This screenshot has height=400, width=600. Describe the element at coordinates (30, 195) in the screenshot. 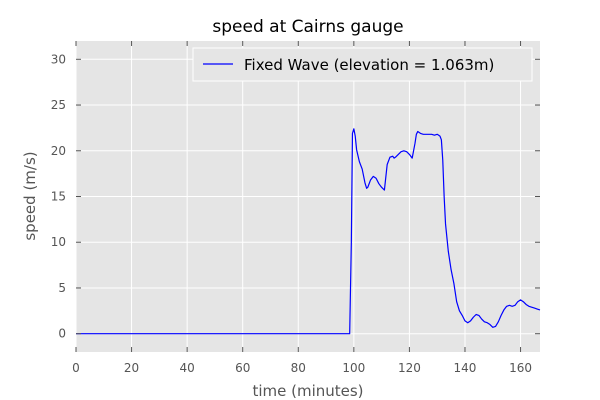

I see `y-axis-label: speed (m/s)` at that location.